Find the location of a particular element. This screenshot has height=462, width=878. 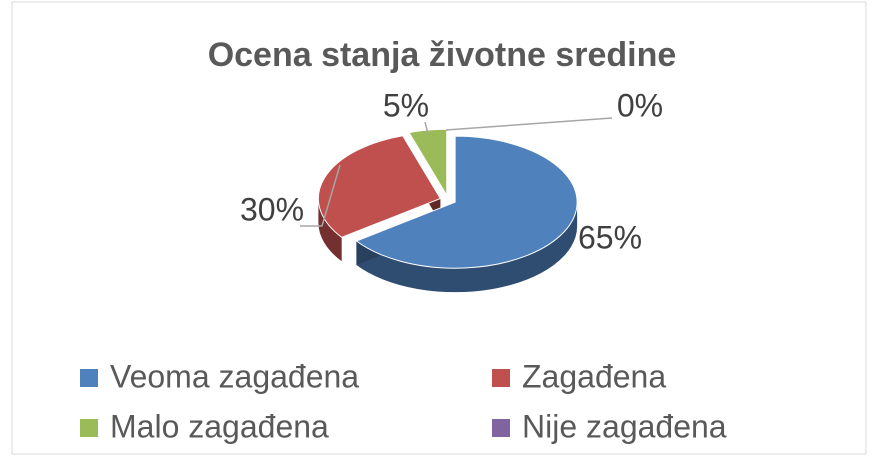

data-label: 5% is located at coordinates (406, 105).